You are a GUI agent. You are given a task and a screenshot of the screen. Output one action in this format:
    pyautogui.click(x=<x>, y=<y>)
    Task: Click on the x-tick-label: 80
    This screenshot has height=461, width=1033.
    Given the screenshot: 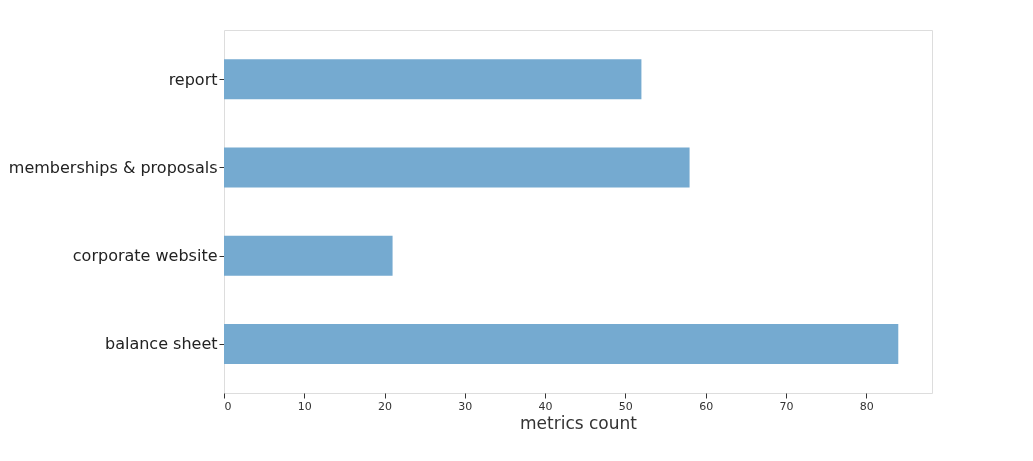 What is the action you would take?
    pyautogui.click(x=866, y=406)
    